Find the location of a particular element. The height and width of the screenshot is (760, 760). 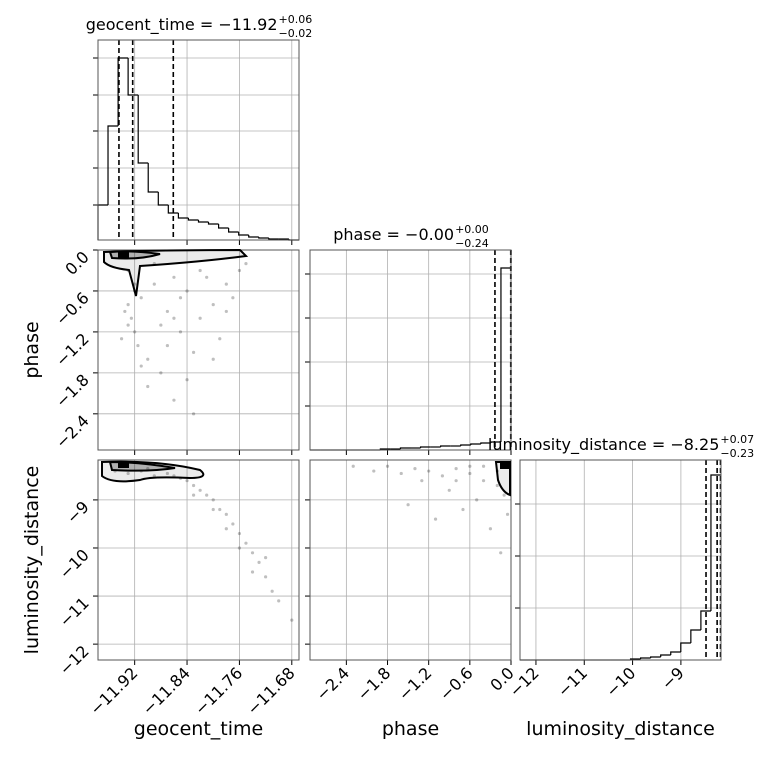

x-axis-label: phase is located at coordinates (410, 729).